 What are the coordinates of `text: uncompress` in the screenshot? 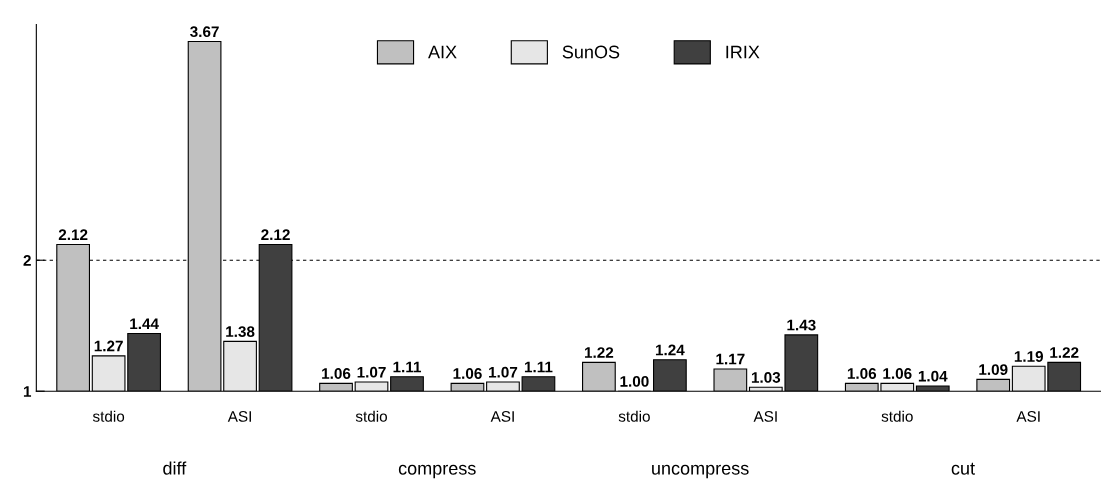 It's located at (700, 471).